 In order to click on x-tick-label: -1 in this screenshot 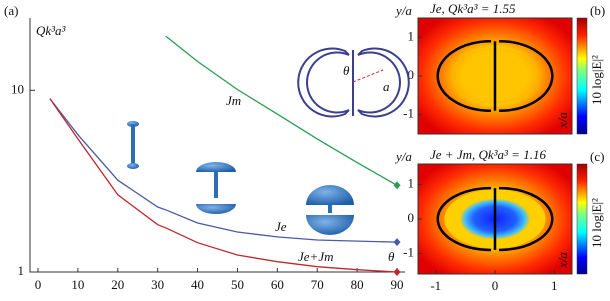, I will do `click(435, 285)`.